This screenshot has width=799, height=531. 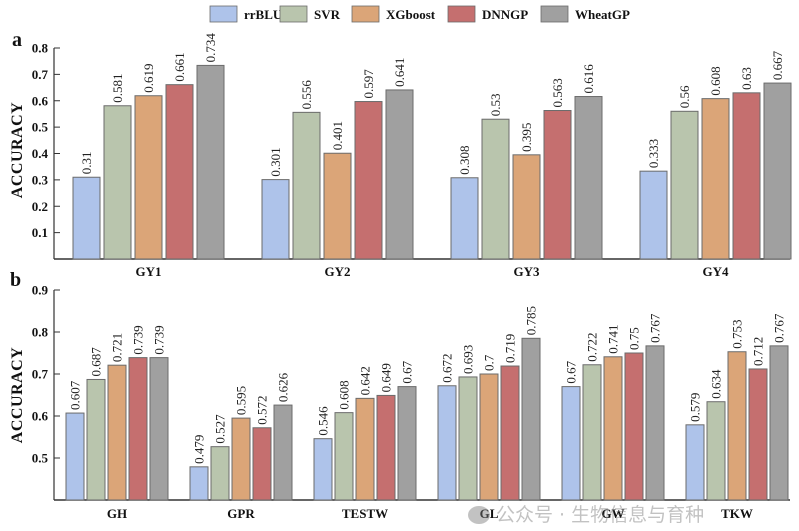 What do you see at coordinates (407, 371) in the screenshot?
I see `data-label: 0.67` at bounding box center [407, 371].